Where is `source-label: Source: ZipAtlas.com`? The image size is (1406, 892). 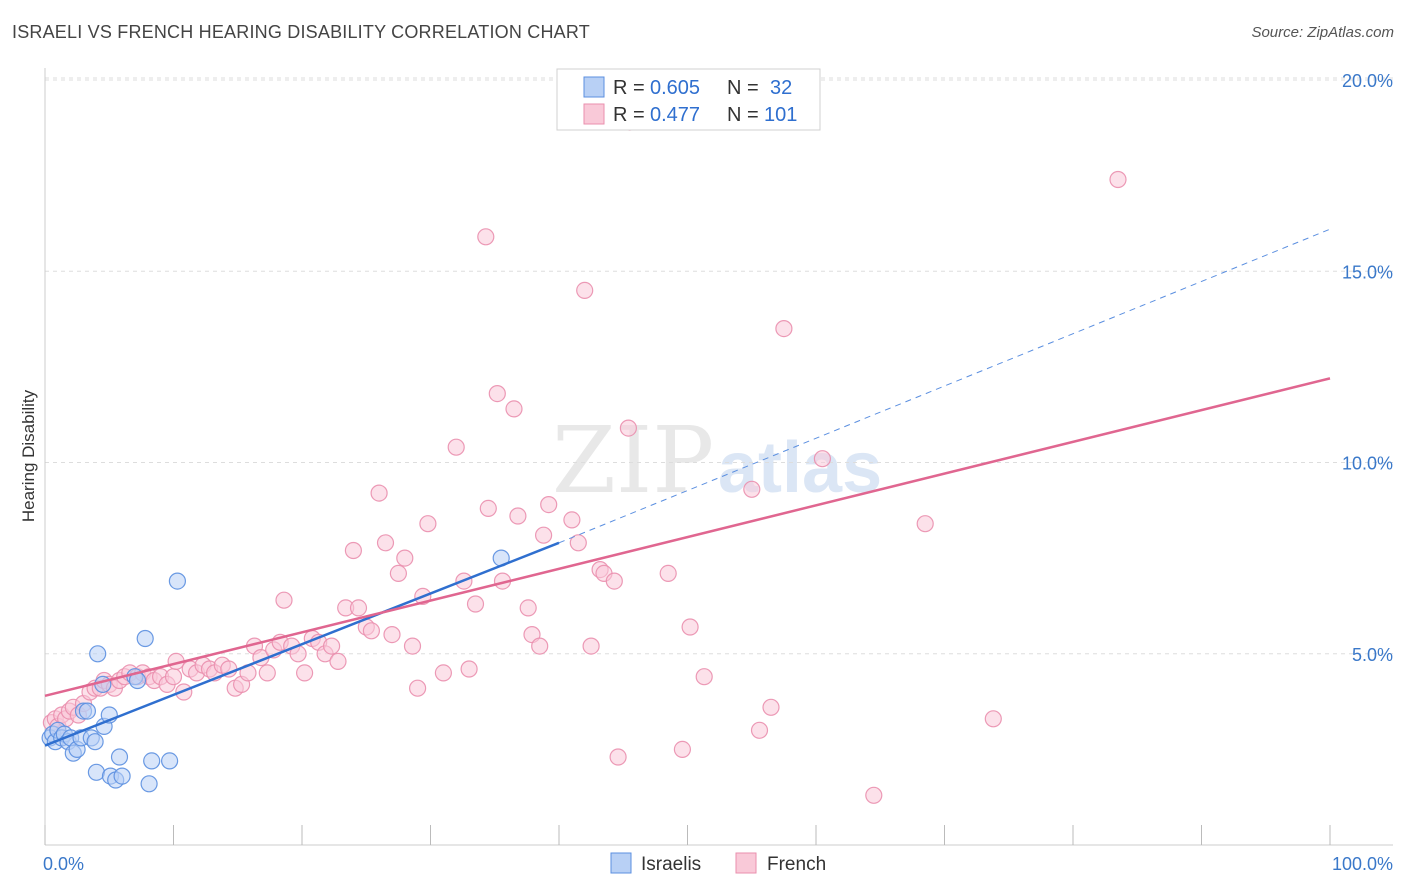 source-label: Source: ZipAtlas.com is located at coordinates (1322, 32).